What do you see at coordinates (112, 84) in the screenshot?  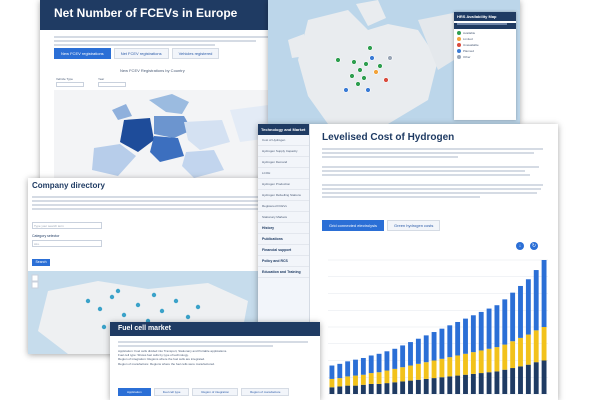 I see `year-select` at bounding box center [112, 84].